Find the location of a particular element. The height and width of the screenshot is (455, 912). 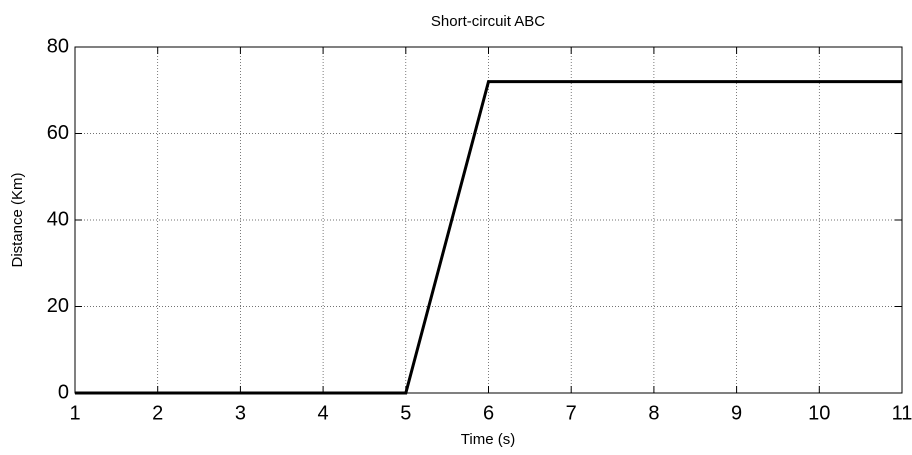

x-axis-label: Time (s) is located at coordinates (488, 439).